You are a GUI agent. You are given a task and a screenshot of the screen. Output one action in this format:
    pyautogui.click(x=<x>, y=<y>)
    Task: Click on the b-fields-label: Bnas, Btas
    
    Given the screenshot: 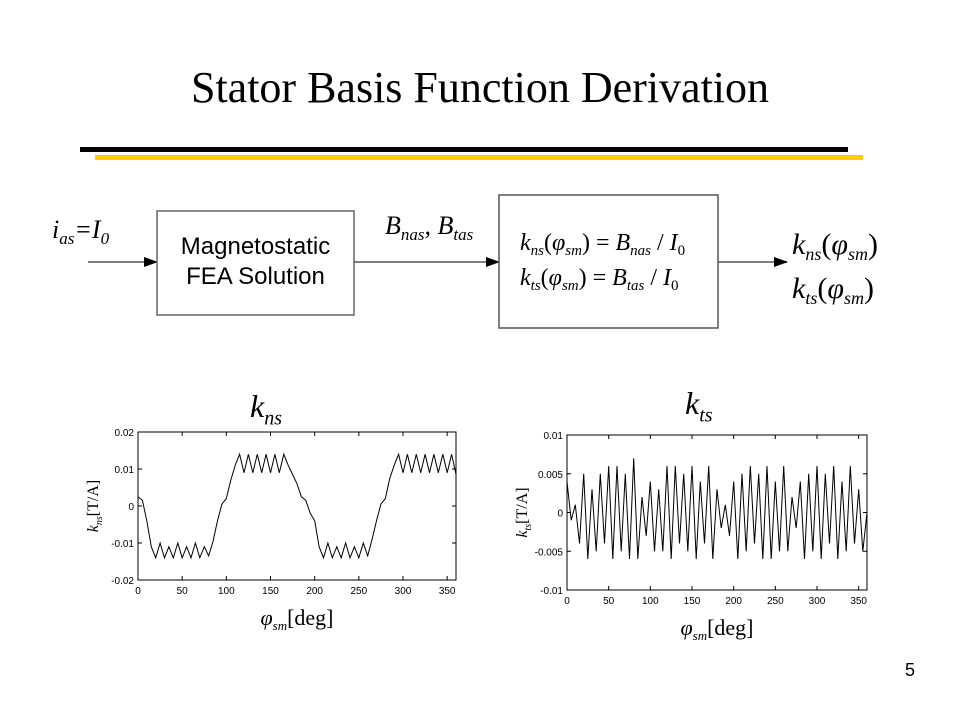 What is the action you would take?
    pyautogui.click(x=429, y=227)
    